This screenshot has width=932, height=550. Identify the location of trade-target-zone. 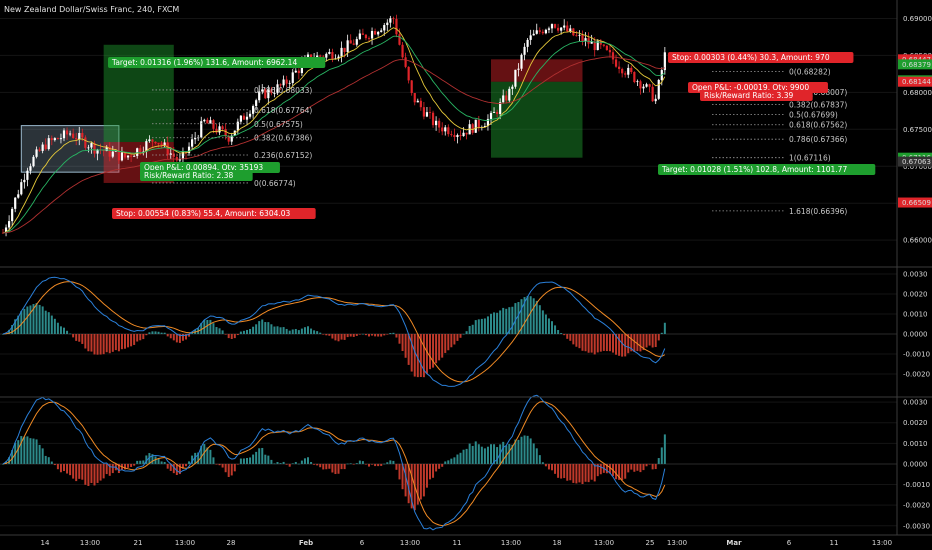
(537, 119).